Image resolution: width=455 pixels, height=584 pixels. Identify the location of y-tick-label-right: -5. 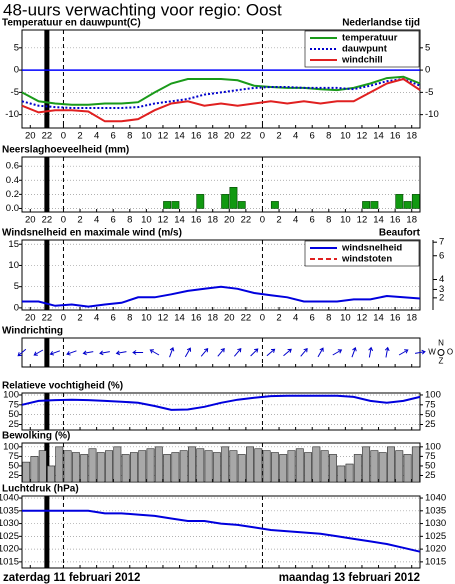
(429, 92).